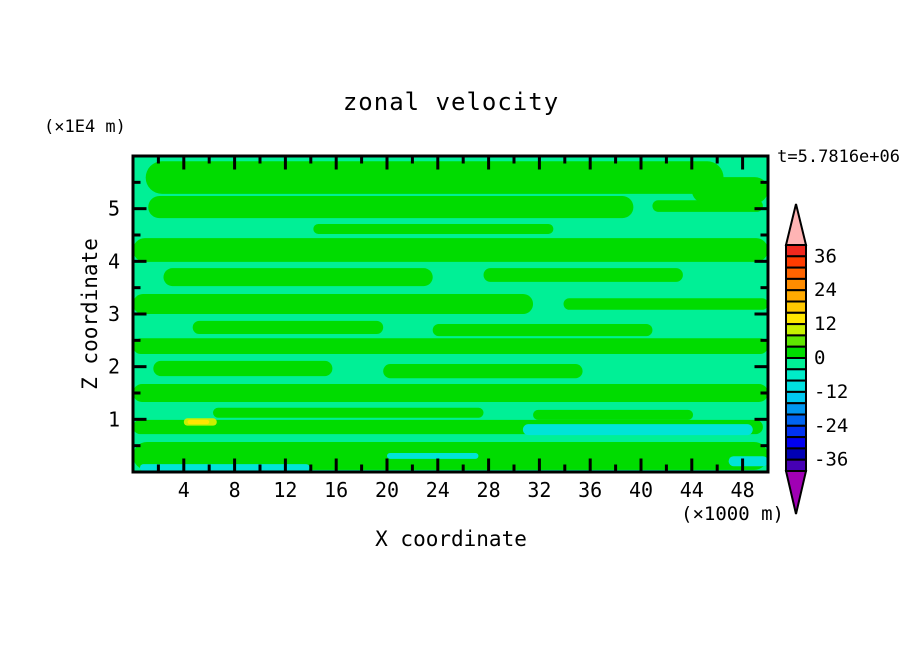 This screenshot has width=904, height=654. What do you see at coordinates (451, 539) in the screenshot?
I see `x-axis-title: X coordinate` at bounding box center [451, 539].